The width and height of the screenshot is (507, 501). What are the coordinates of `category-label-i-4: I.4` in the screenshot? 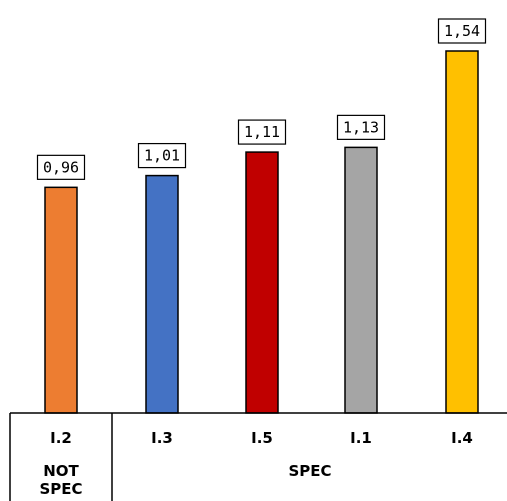 It's located at (462, 438).